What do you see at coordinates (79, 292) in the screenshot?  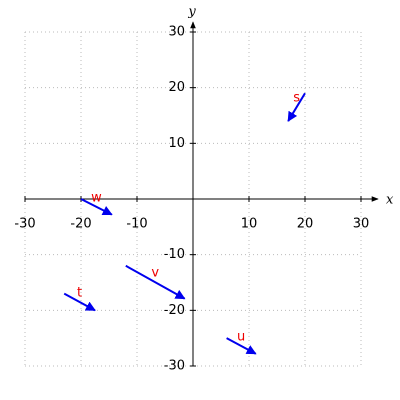 I see `vector-label: t` at bounding box center [79, 292].